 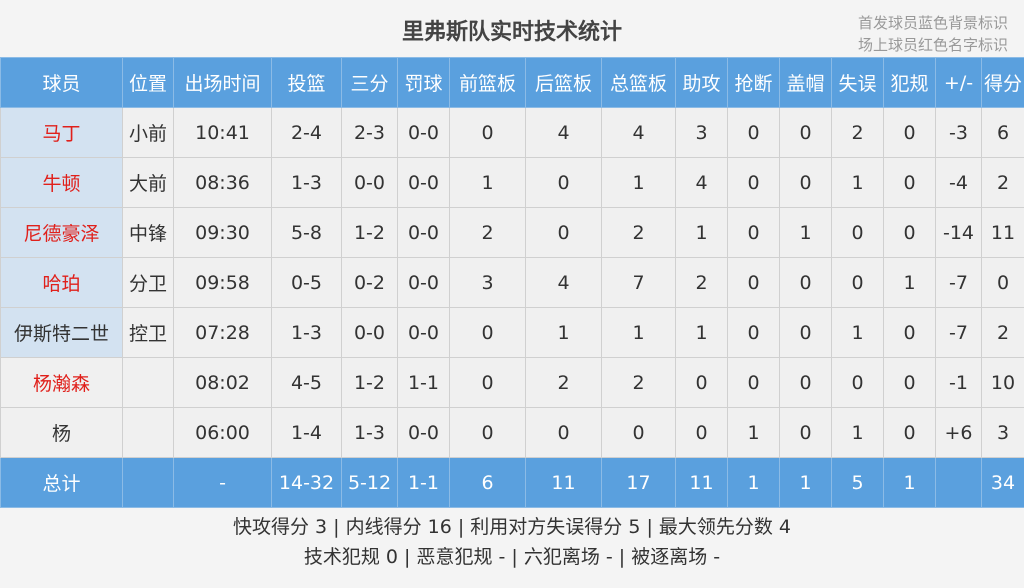 What do you see at coordinates (857, 482) in the screenshot?
I see `cell: 5` at bounding box center [857, 482].